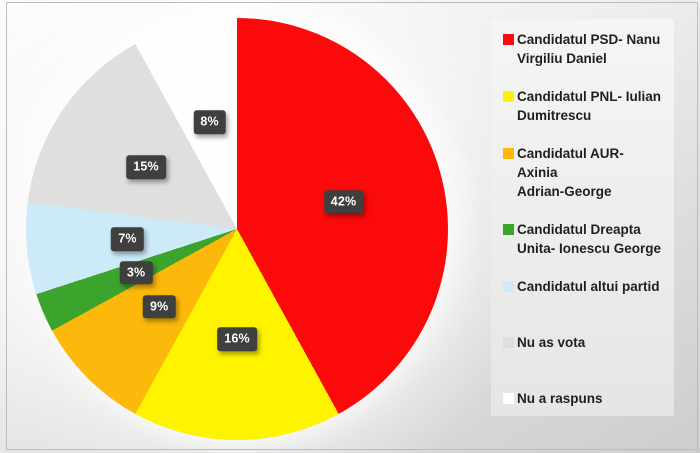 The width and height of the screenshot is (700, 453). What do you see at coordinates (589, 49) in the screenshot?
I see `legend-label: Candidatul PSD- Nanu Virgiliu Daniel` at bounding box center [589, 49].